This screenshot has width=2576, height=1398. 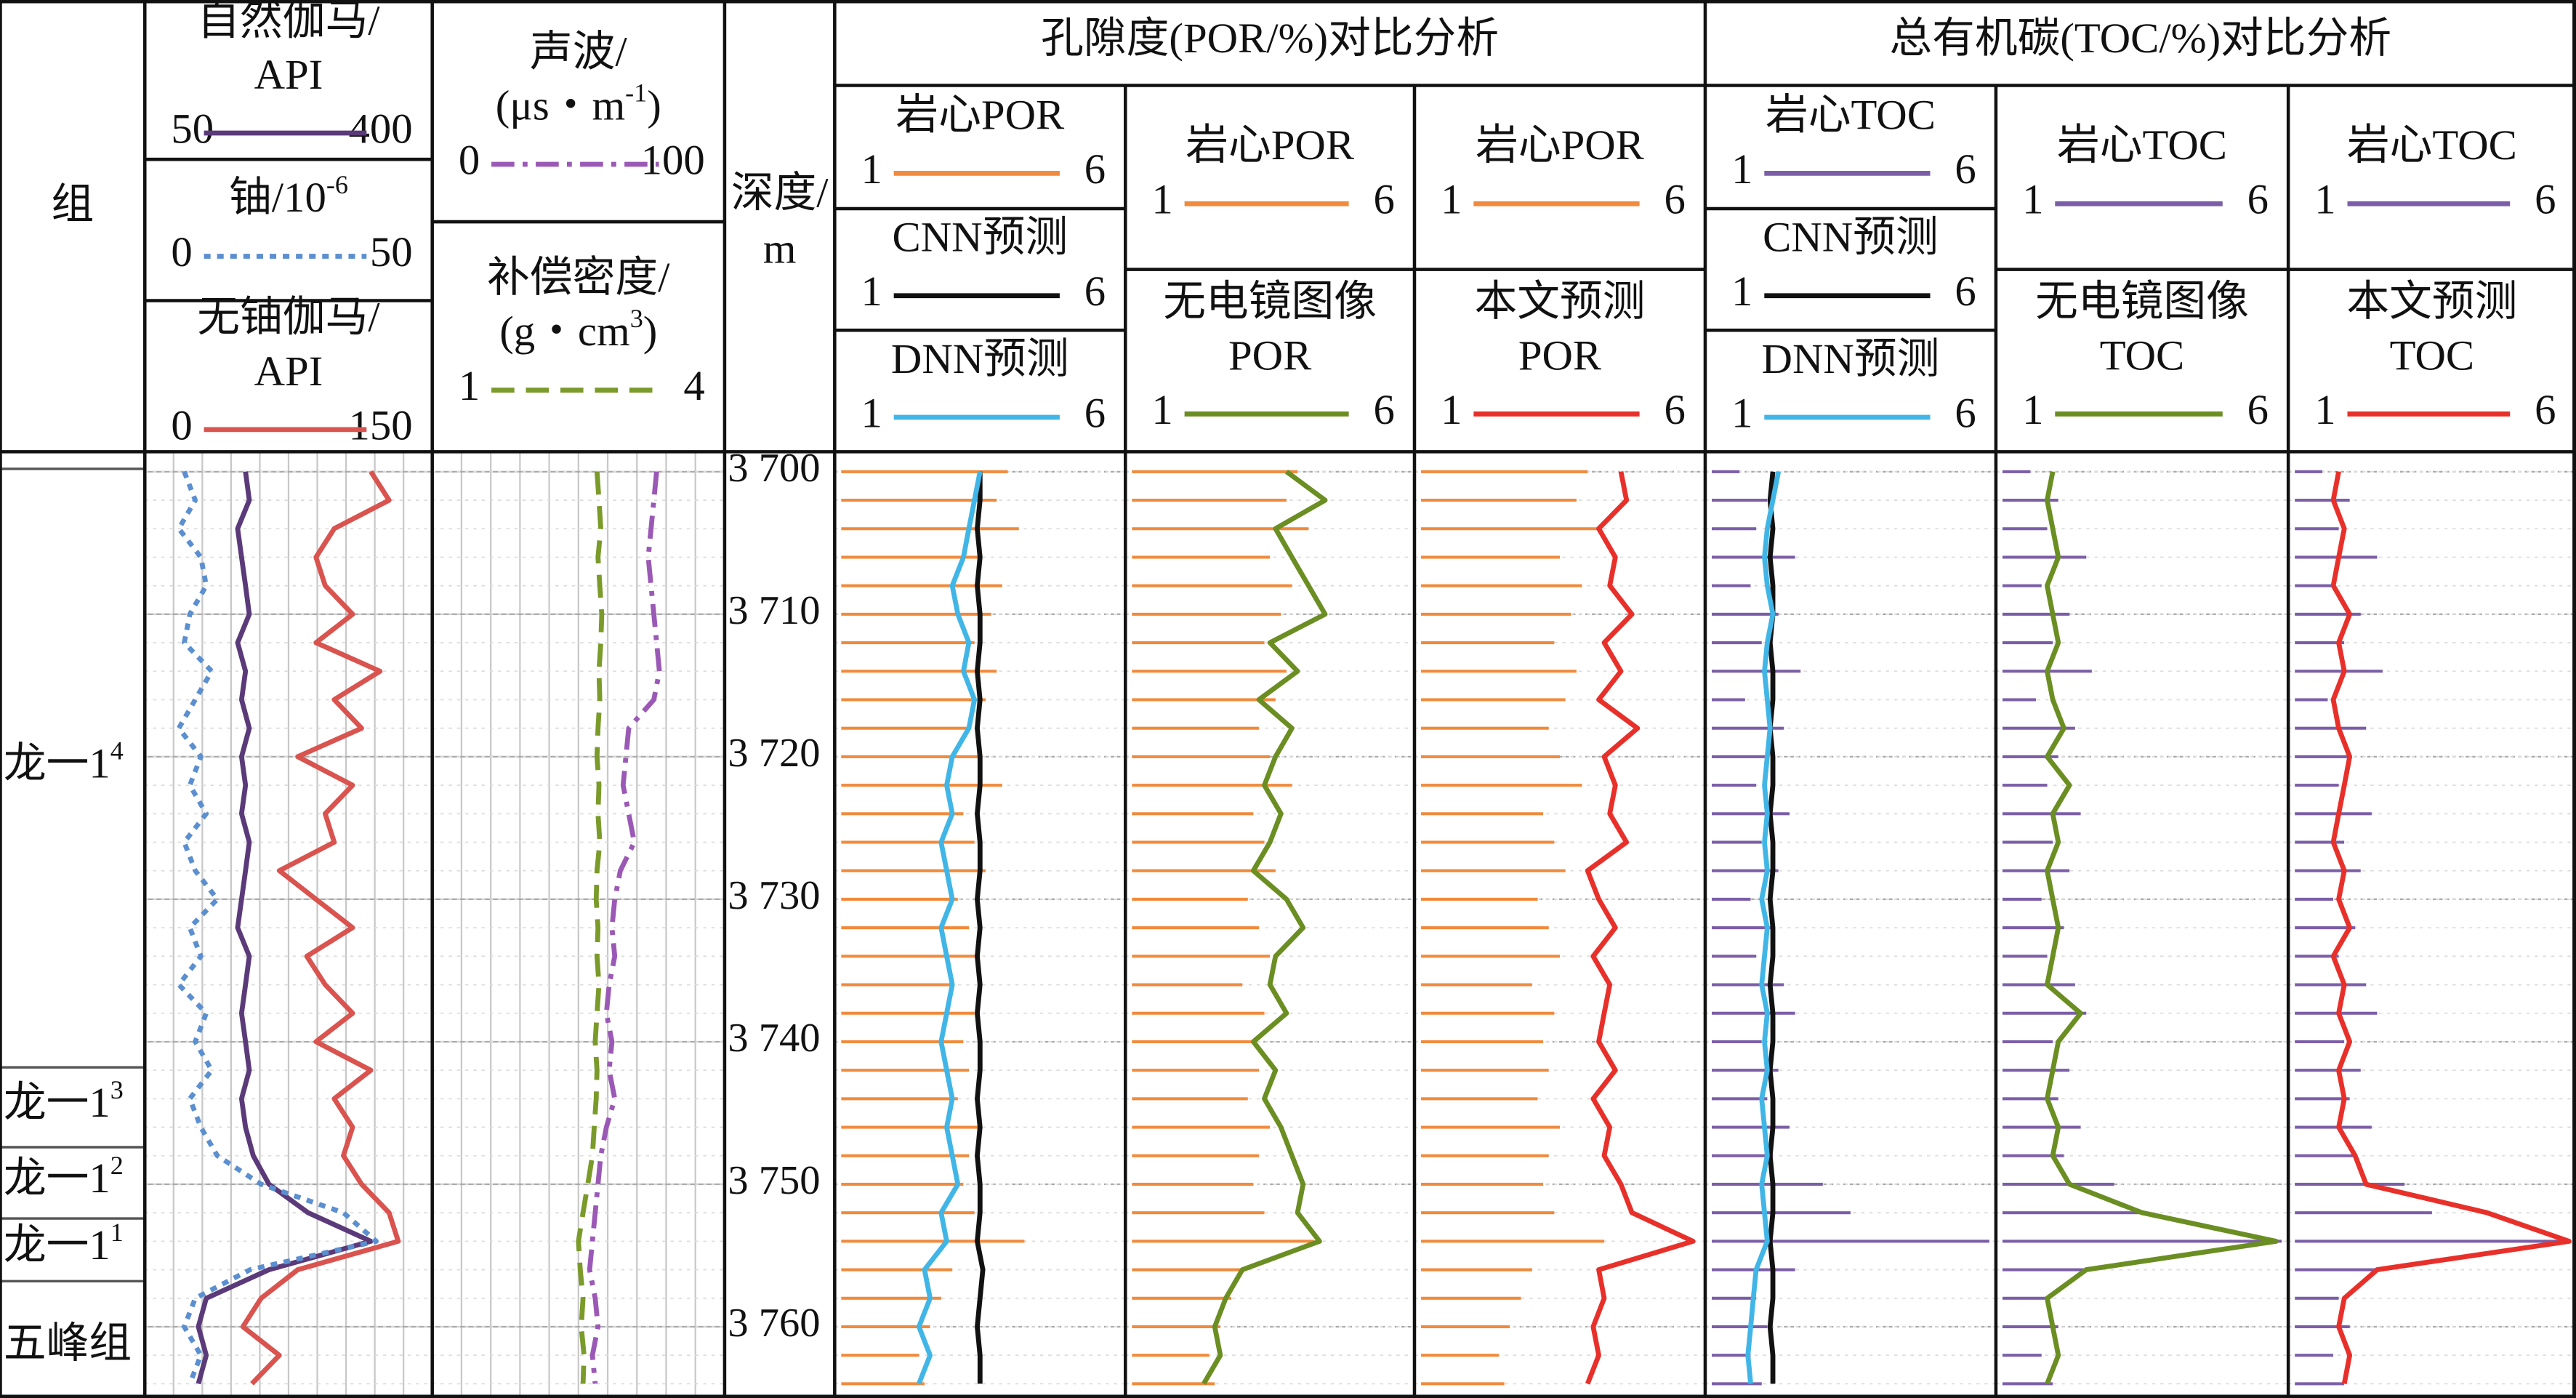 What do you see at coordinates (2142, 301) in the screenshot?
I see `label: 无电镜图像` at bounding box center [2142, 301].